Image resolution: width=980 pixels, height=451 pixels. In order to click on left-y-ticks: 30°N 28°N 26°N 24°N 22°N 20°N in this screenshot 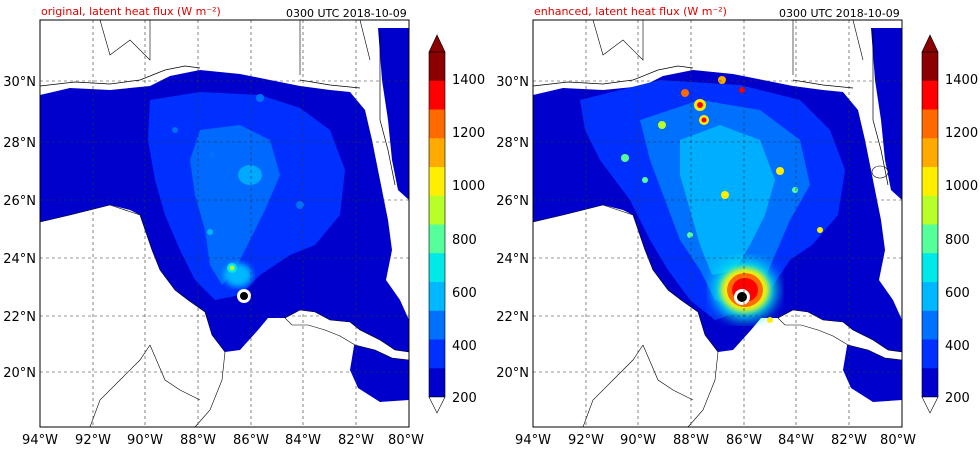, I will do `click(19, 228)`.